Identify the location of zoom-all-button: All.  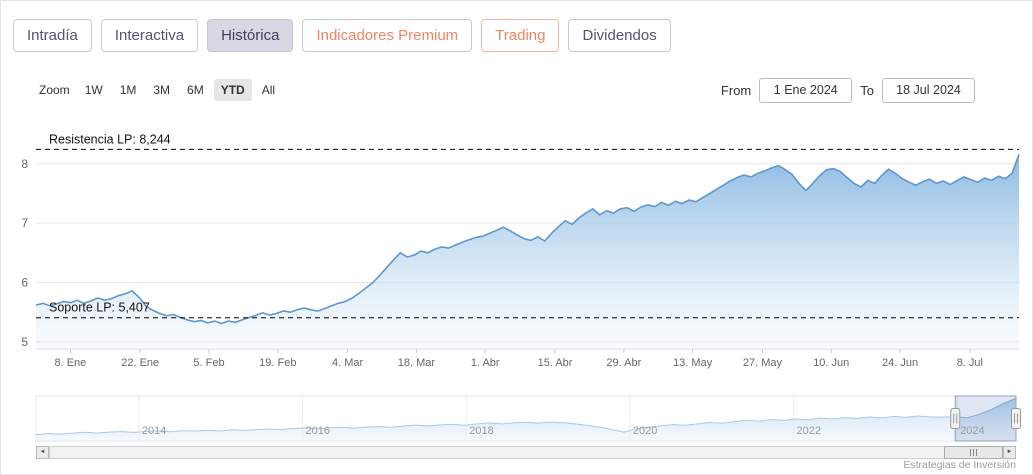
(268, 90).